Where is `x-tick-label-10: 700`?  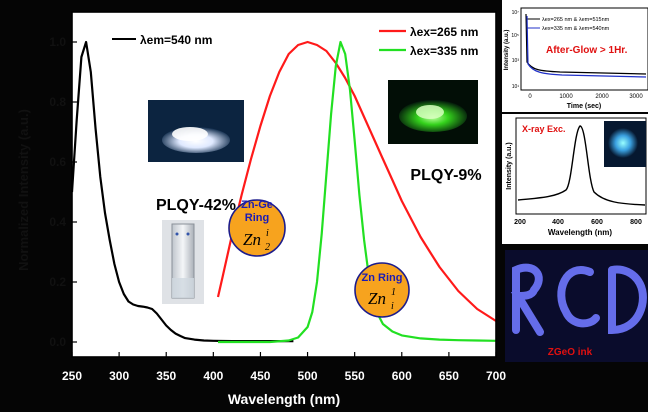 x-tick-label-10: 700 is located at coordinates (496, 376).